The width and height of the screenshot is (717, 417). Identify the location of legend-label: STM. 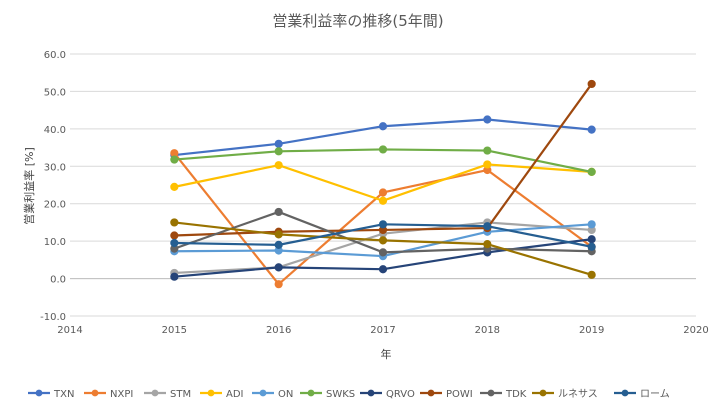
(180, 394).